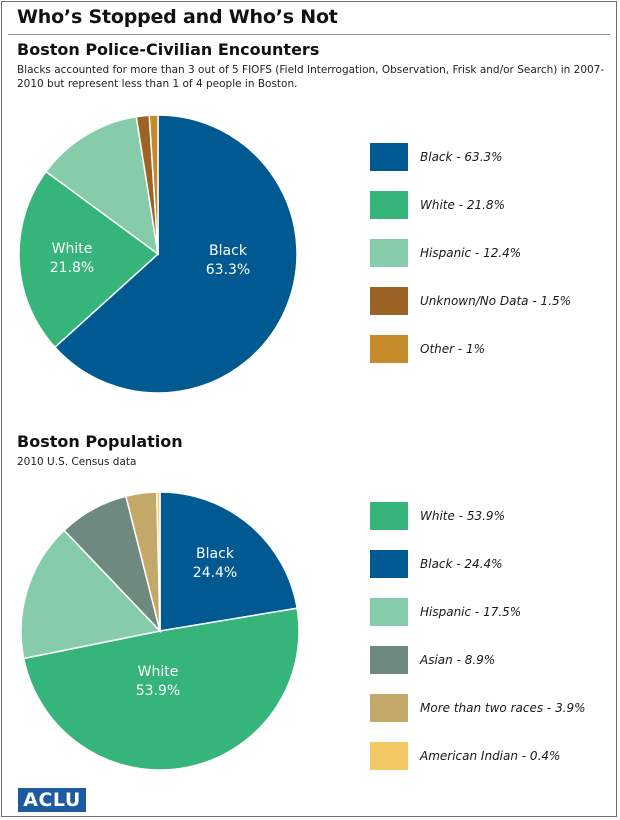 This screenshot has width=620, height=820. What do you see at coordinates (52, 800) in the screenshot?
I see `aclu-logo: ACLU` at bounding box center [52, 800].